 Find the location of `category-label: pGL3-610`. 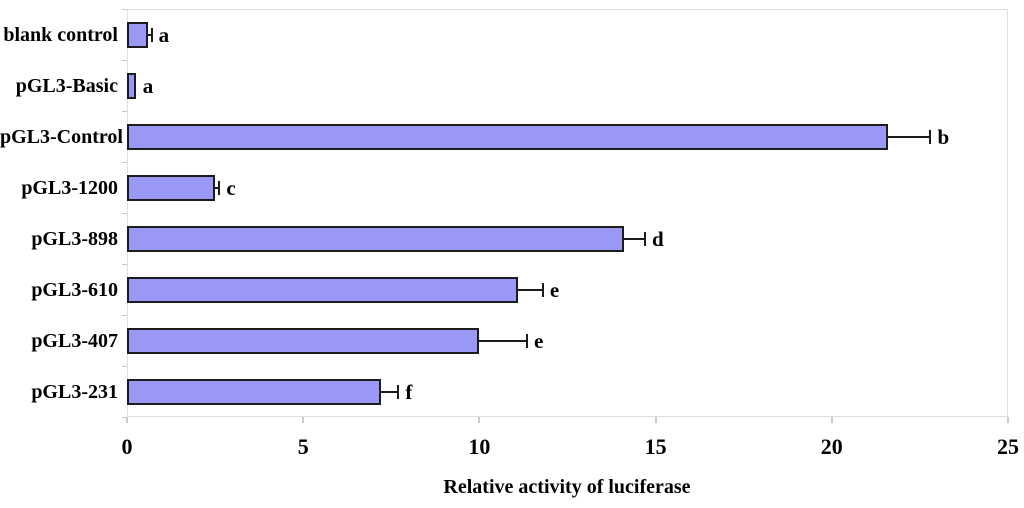

category-label: pGL3-610 is located at coordinates (74, 289).